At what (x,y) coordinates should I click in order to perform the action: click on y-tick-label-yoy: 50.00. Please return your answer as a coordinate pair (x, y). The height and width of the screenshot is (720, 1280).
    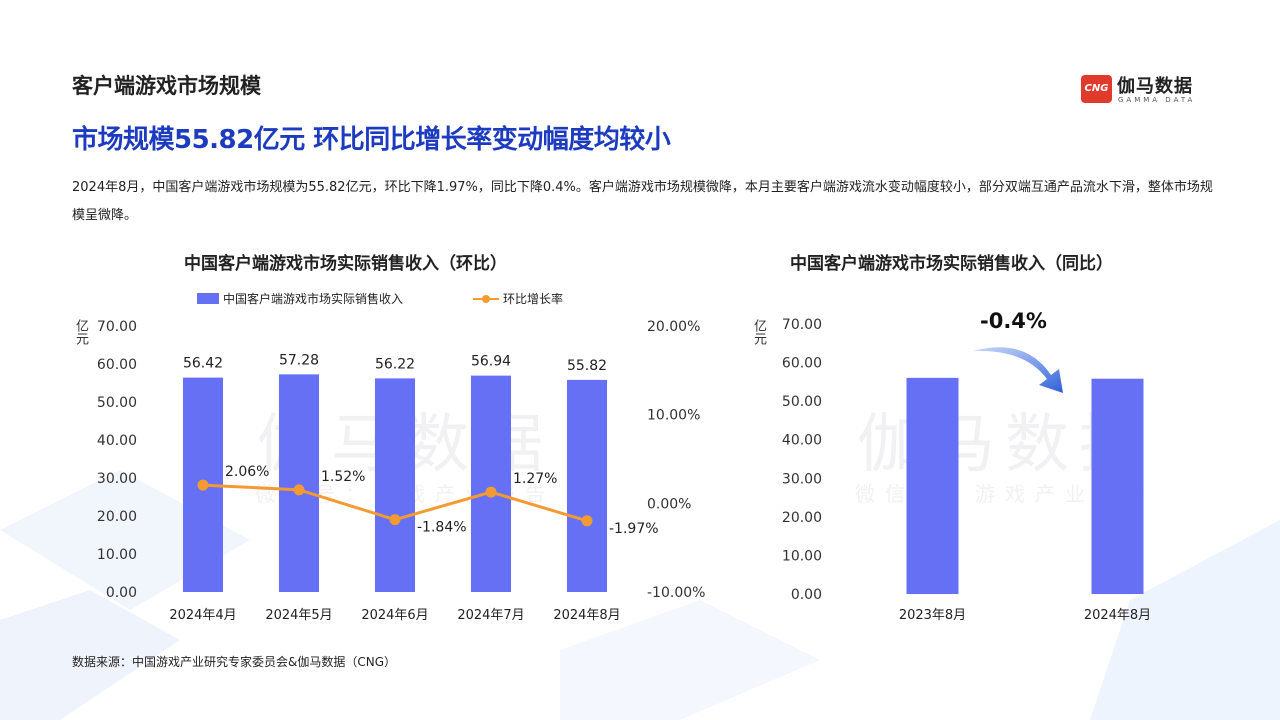
    Looking at the image, I should click on (802, 402).